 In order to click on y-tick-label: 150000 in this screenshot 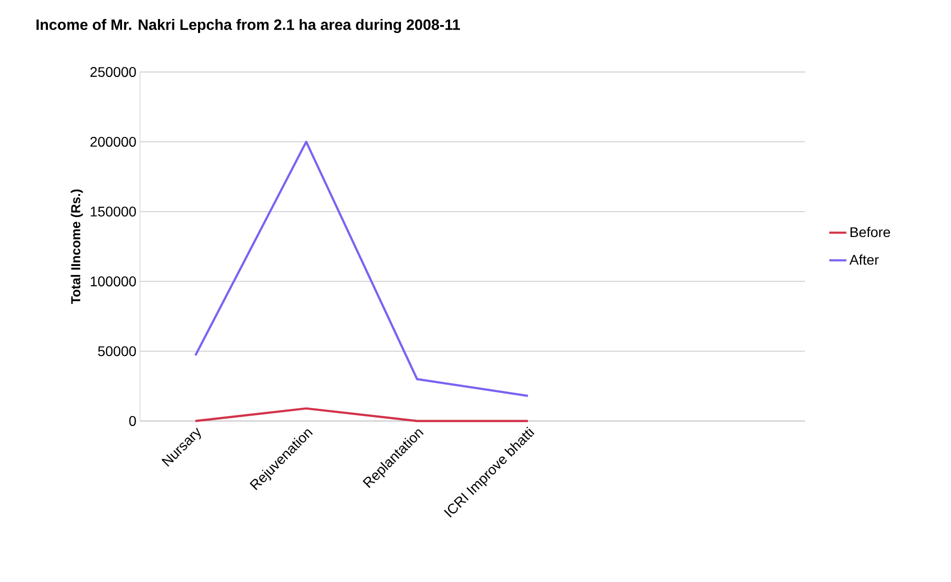, I will do `click(113, 211)`.